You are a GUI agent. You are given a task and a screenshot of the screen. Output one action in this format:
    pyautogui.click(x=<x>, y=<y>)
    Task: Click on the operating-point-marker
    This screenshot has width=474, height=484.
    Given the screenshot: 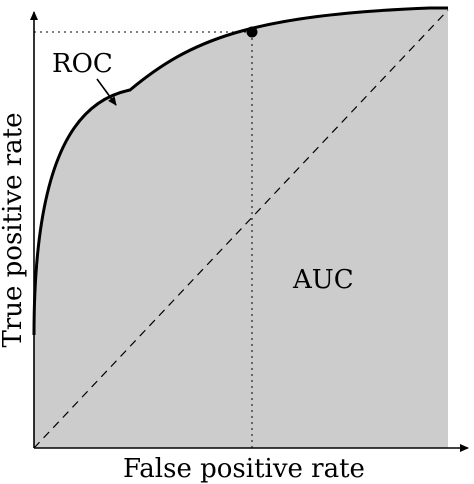 What is the action you would take?
    pyautogui.click(x=252, y=32)
    